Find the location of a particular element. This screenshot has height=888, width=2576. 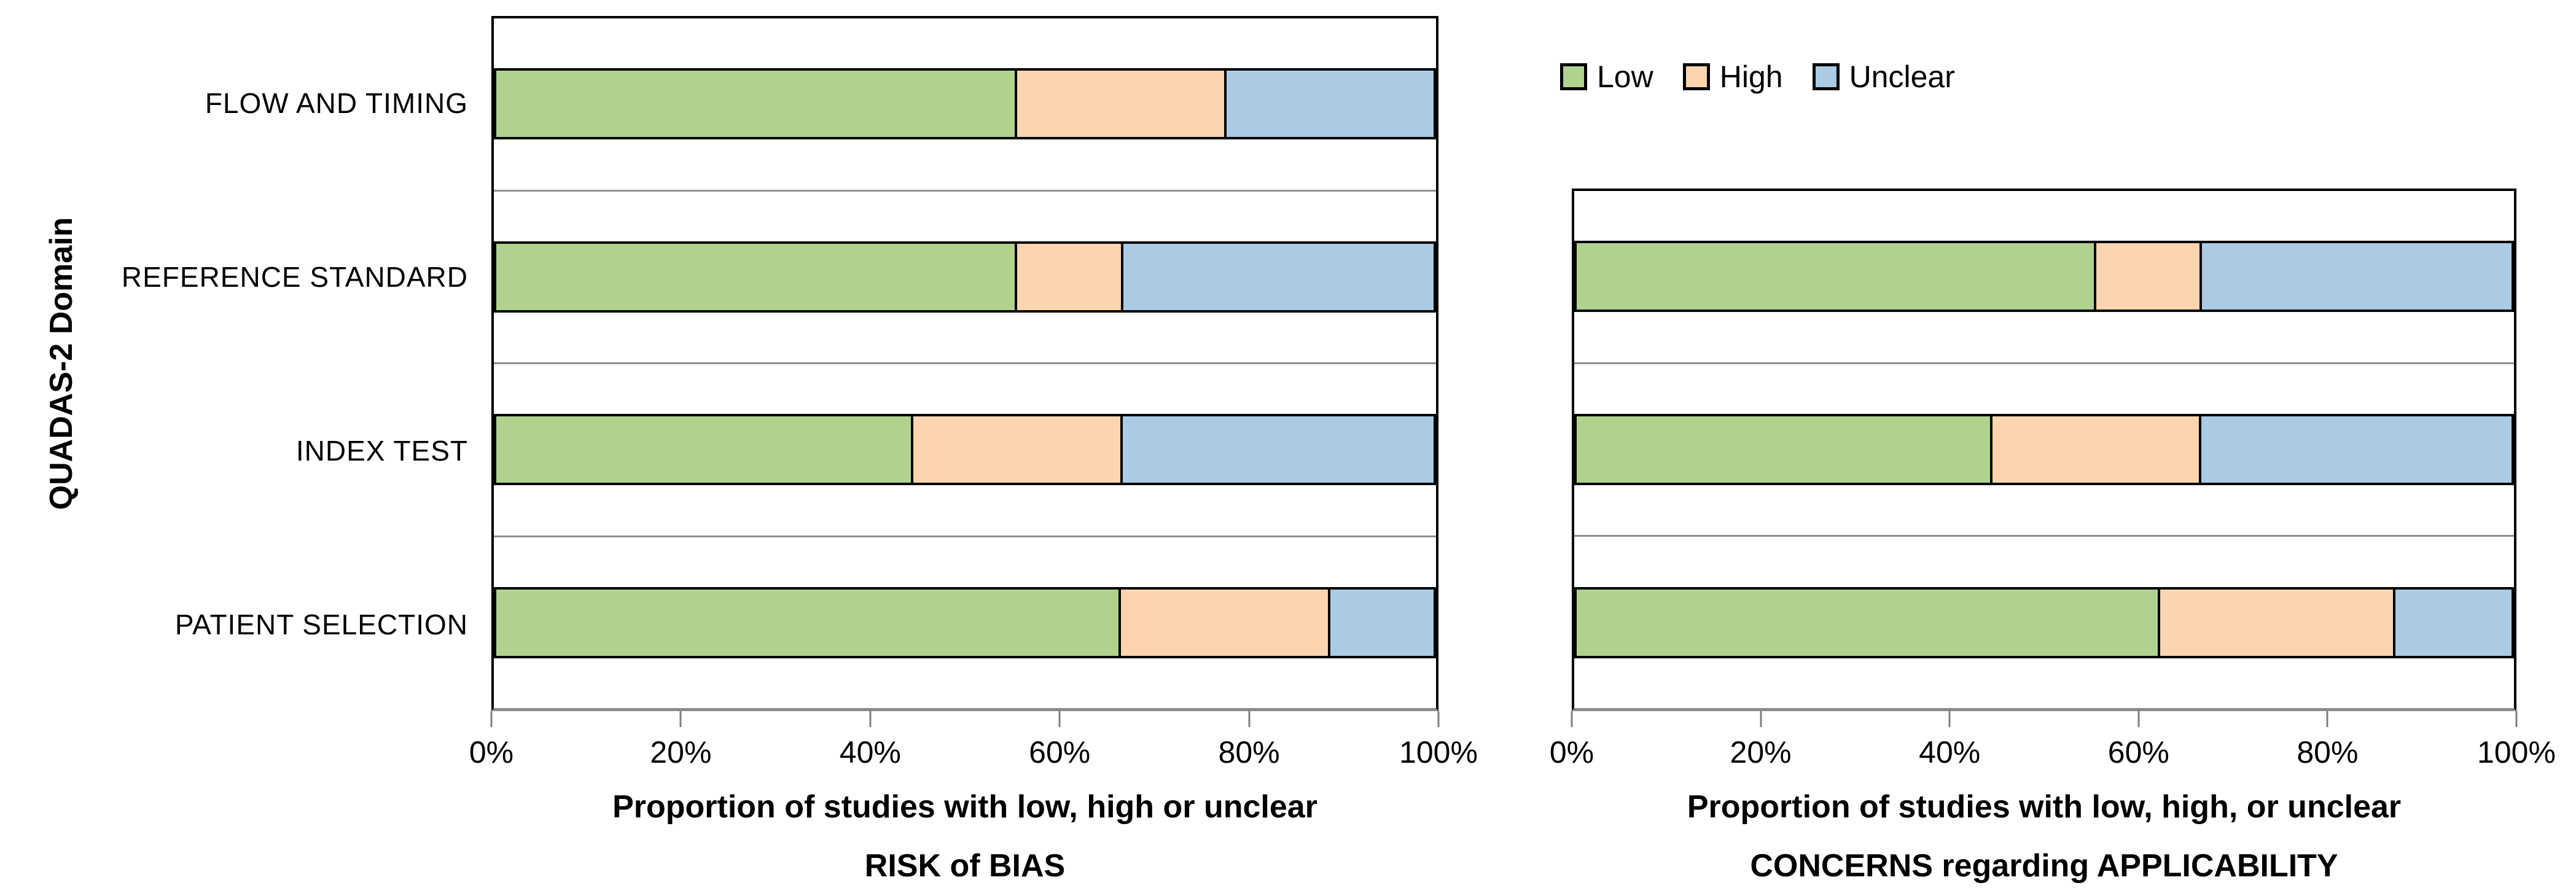

category-label: REFERENCE STANDARD is located at coordinates (294, 276).